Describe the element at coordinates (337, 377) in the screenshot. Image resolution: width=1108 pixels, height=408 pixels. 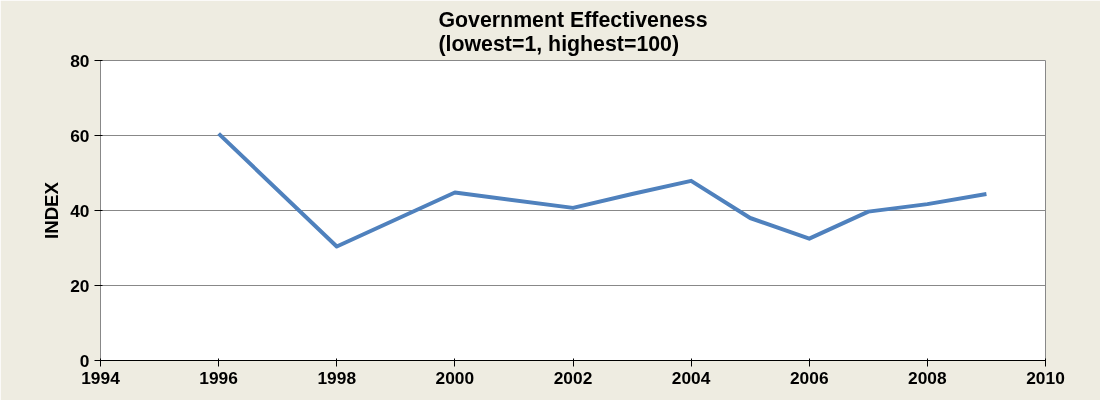
I see `x-tick-label: 1998` at that location.